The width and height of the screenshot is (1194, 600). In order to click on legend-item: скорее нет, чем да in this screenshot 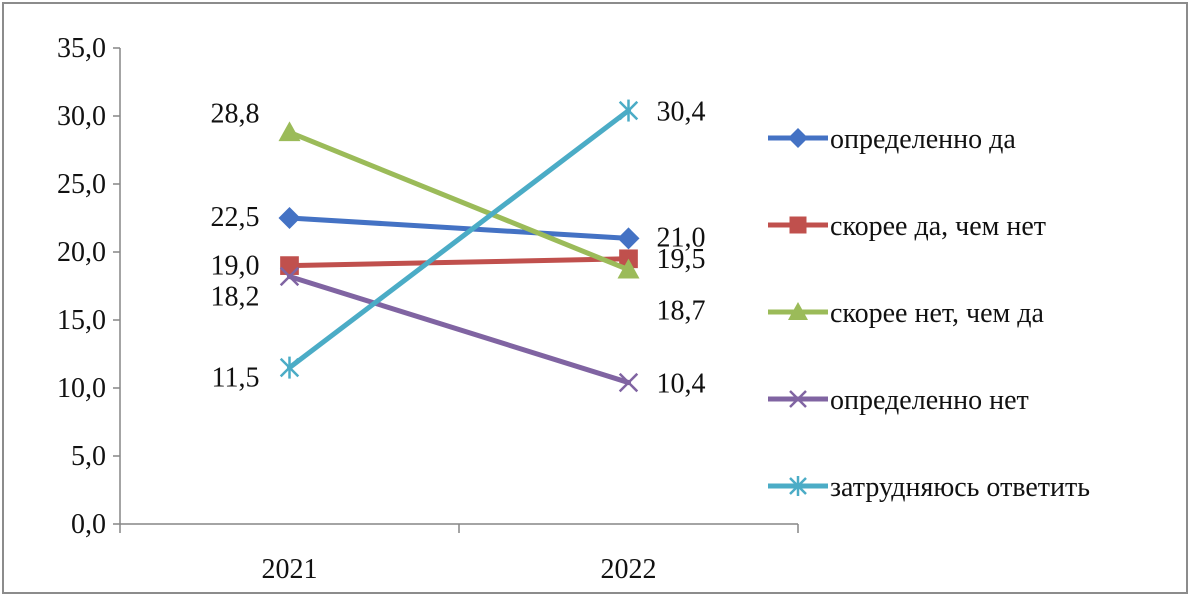, I will do `click(906, 313)`.